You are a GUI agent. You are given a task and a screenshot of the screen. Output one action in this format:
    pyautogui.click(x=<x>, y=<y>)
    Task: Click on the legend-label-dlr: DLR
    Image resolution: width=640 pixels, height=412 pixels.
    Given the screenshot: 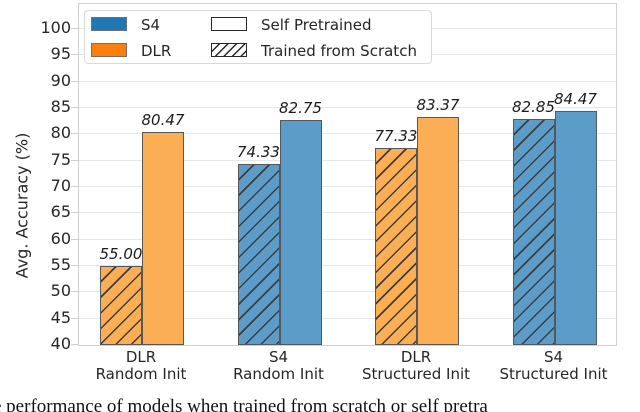 What is the action you would take?
    pyautogui.click(x=156, y=51)
    